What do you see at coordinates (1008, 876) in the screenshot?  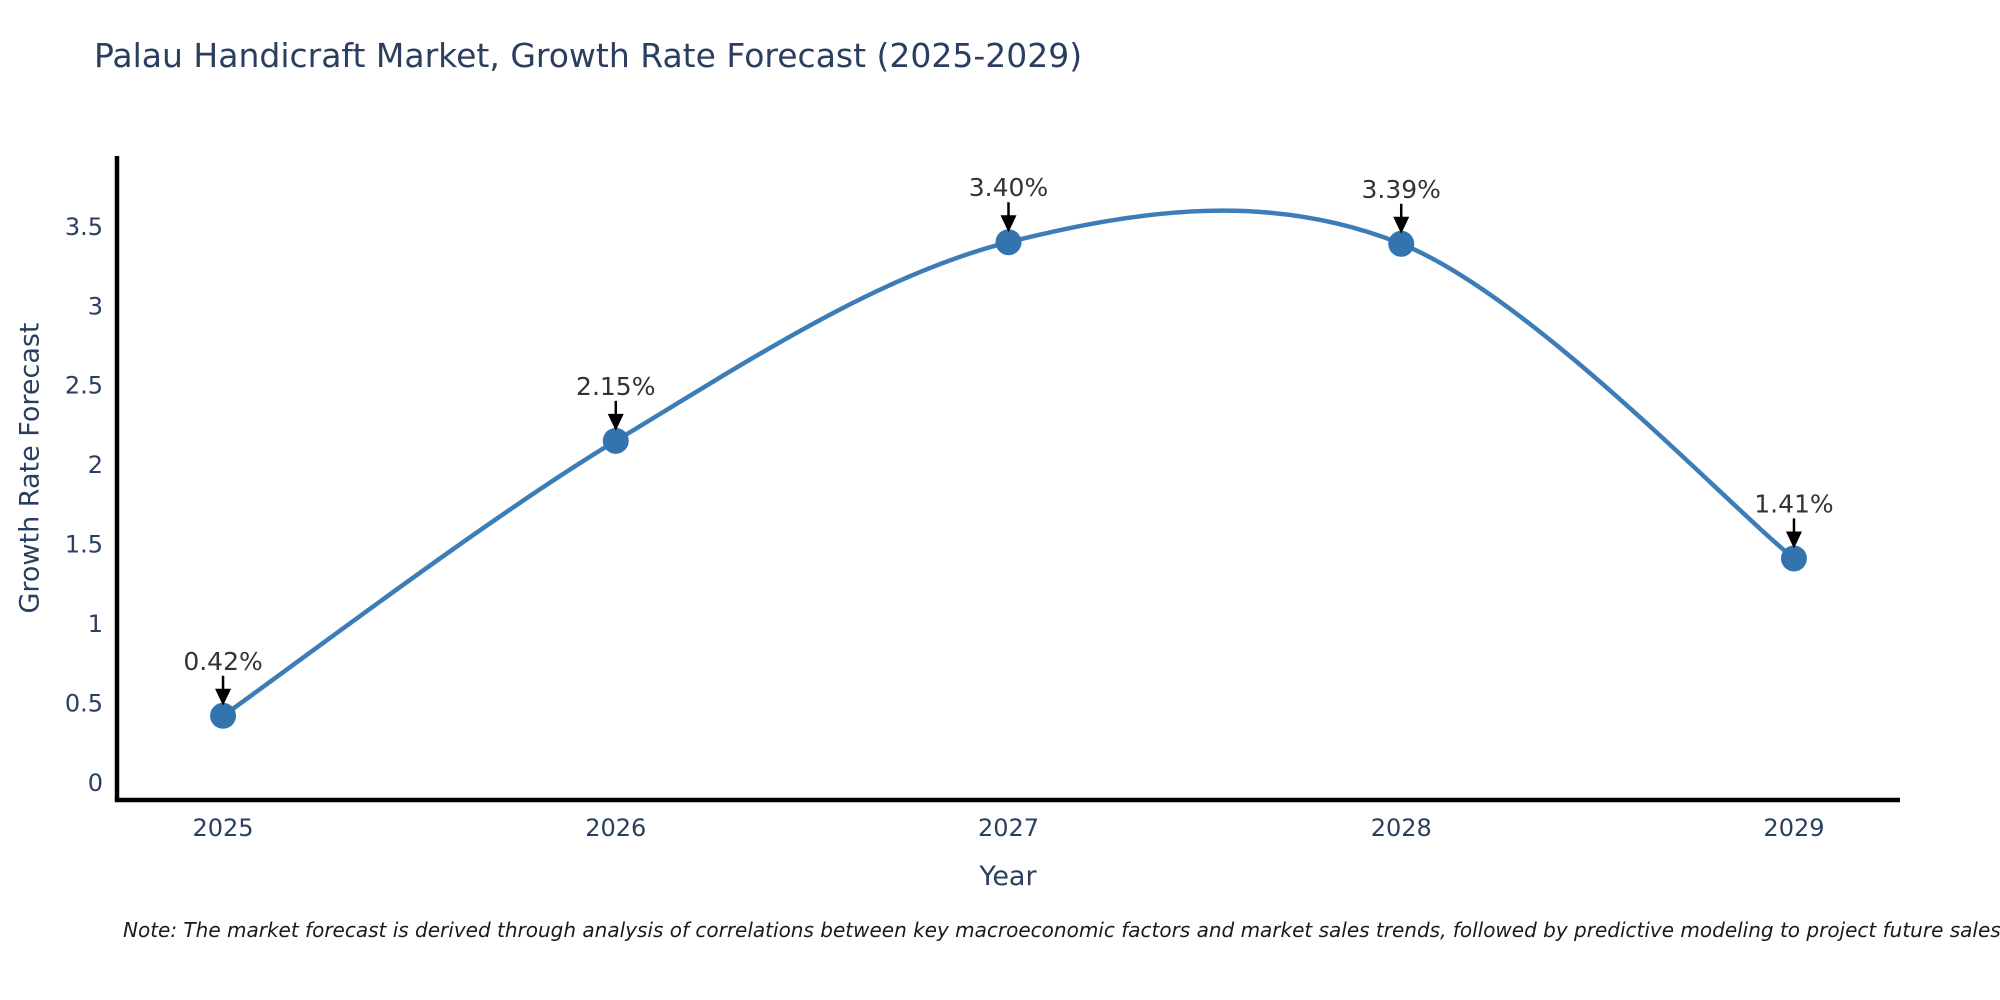 I see `x-axis-title: Year` at bounding box center [1008, 876].